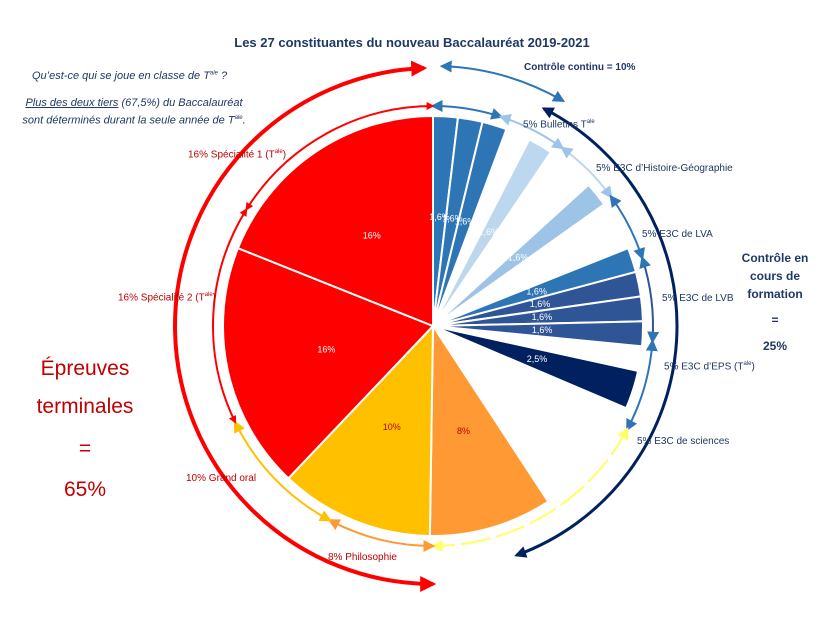 The image size is (824, 617). Describe the element at coordinates (677, 234) in the screenshot. I see `label-e3c-lva: 5% E3C de LVA` at that location.